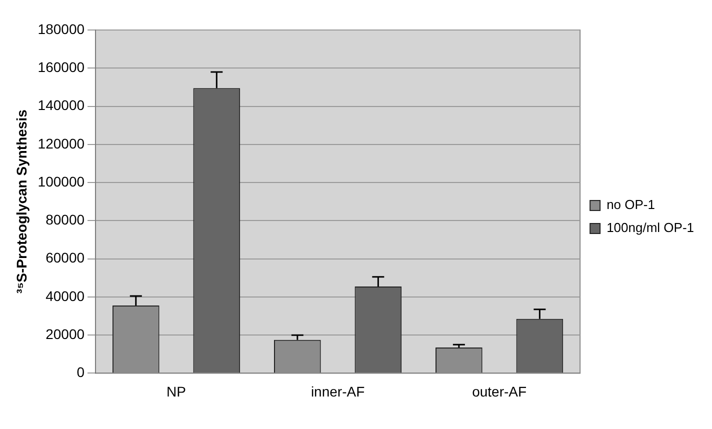 The width and height of the screenshot is (712, 429). I want to click on x-tick-label: outer-AF, so click(499, 391).